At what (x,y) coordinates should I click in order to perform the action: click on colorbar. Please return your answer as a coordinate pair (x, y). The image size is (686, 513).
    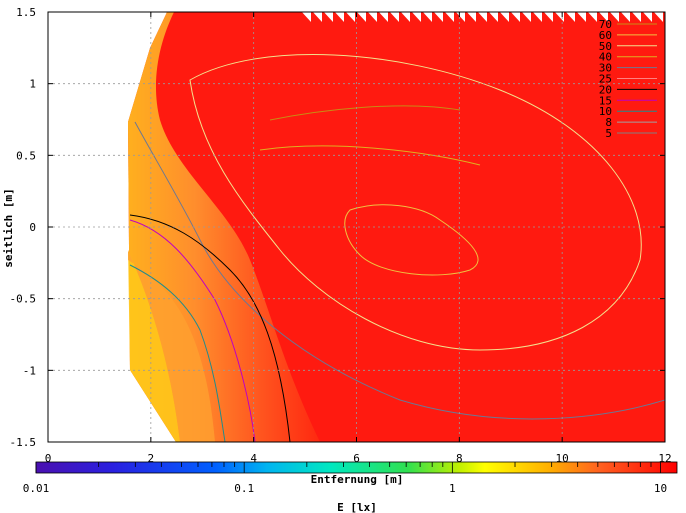
    Looking at the image, I should click on (356, 467).